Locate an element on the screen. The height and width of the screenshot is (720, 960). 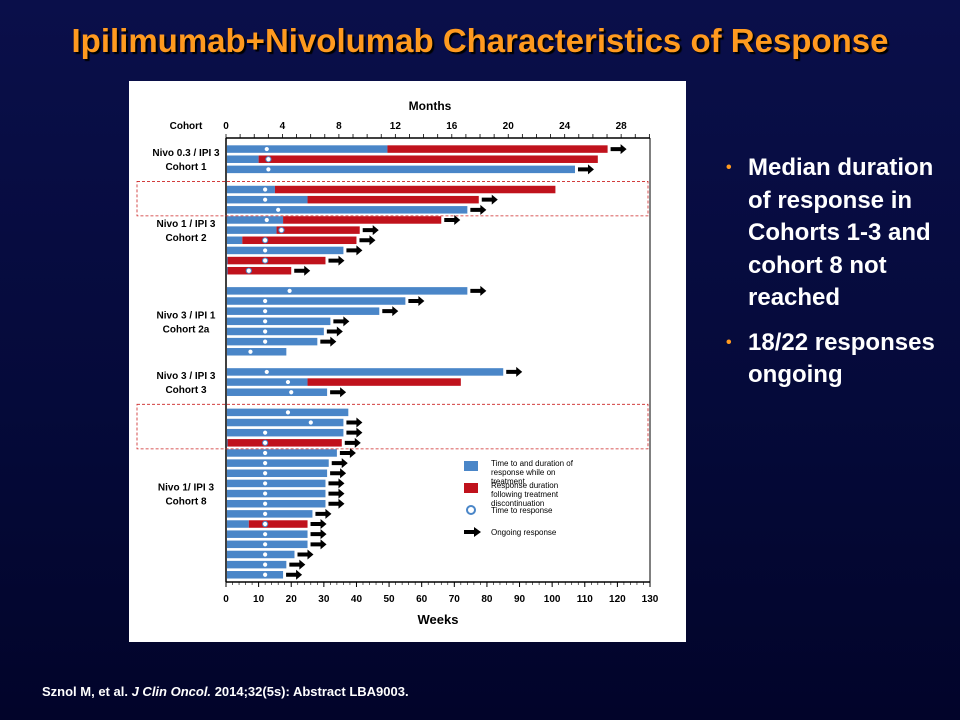
cohort-sublabel: Cohort 2 is located at coordinates (186, 238).